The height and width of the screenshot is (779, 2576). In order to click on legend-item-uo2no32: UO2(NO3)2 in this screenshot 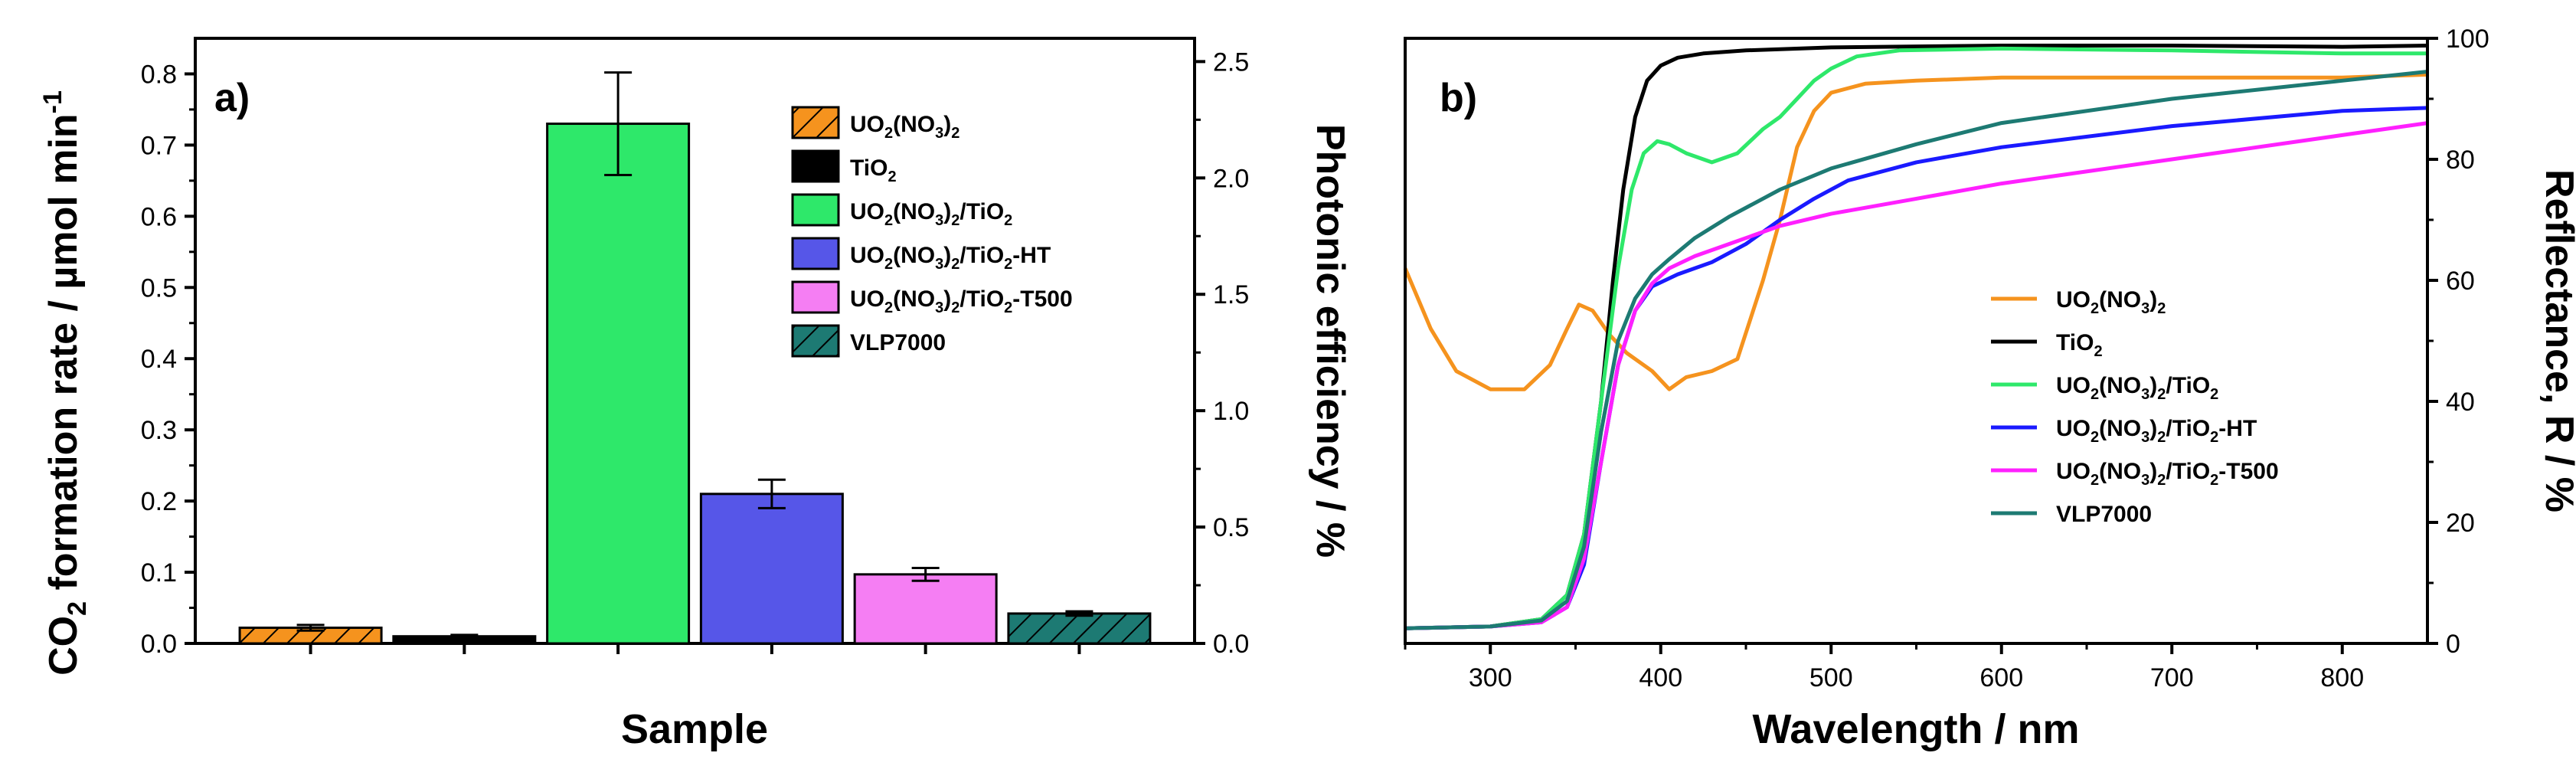, I will do `click(875, 124)`.